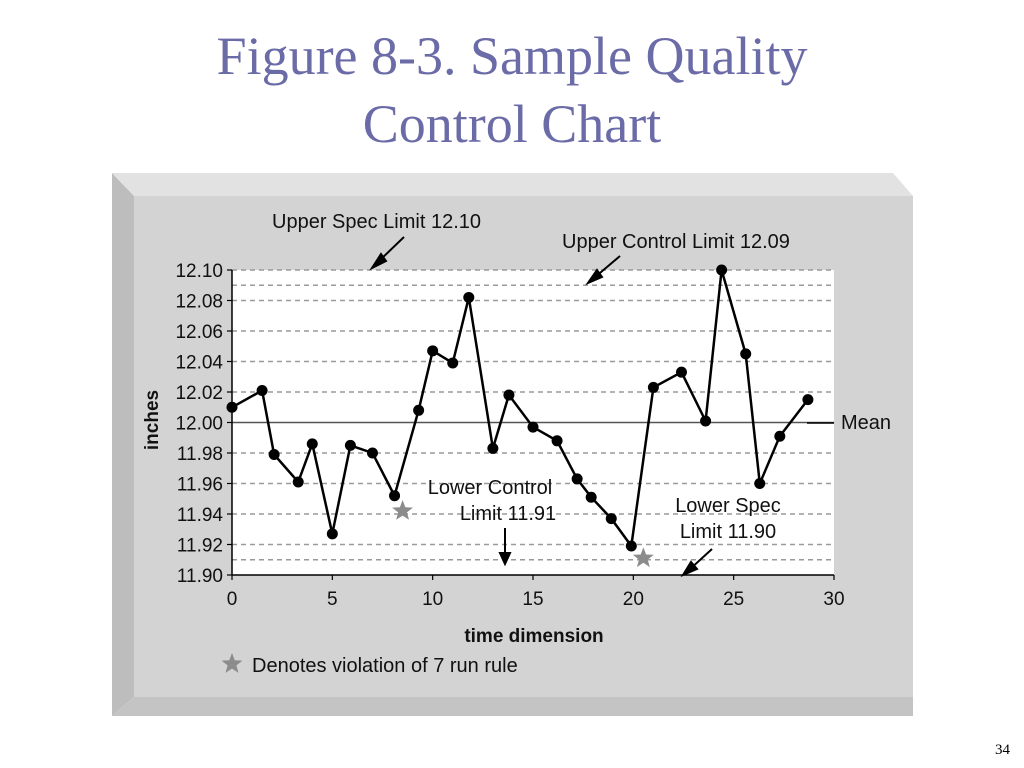 The width and height of the screenshot is (1024, 768). What do you see at coordinates (533, 636) in the screenshot?
I see `x-axis-title: time dimension` at bounding box center [533, 636].